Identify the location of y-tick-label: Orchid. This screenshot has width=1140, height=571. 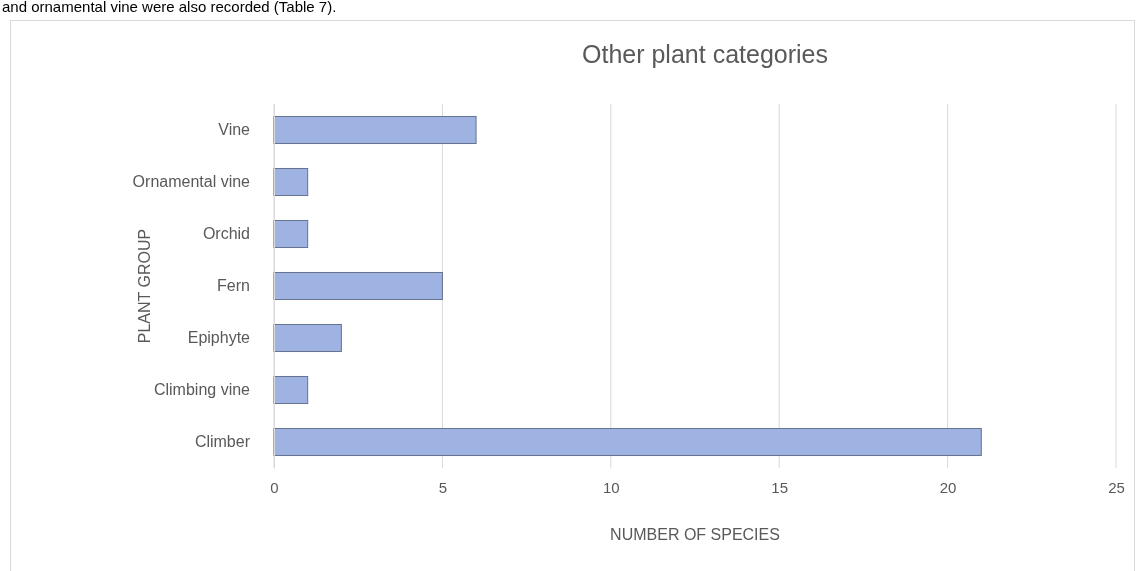
(226, 234).